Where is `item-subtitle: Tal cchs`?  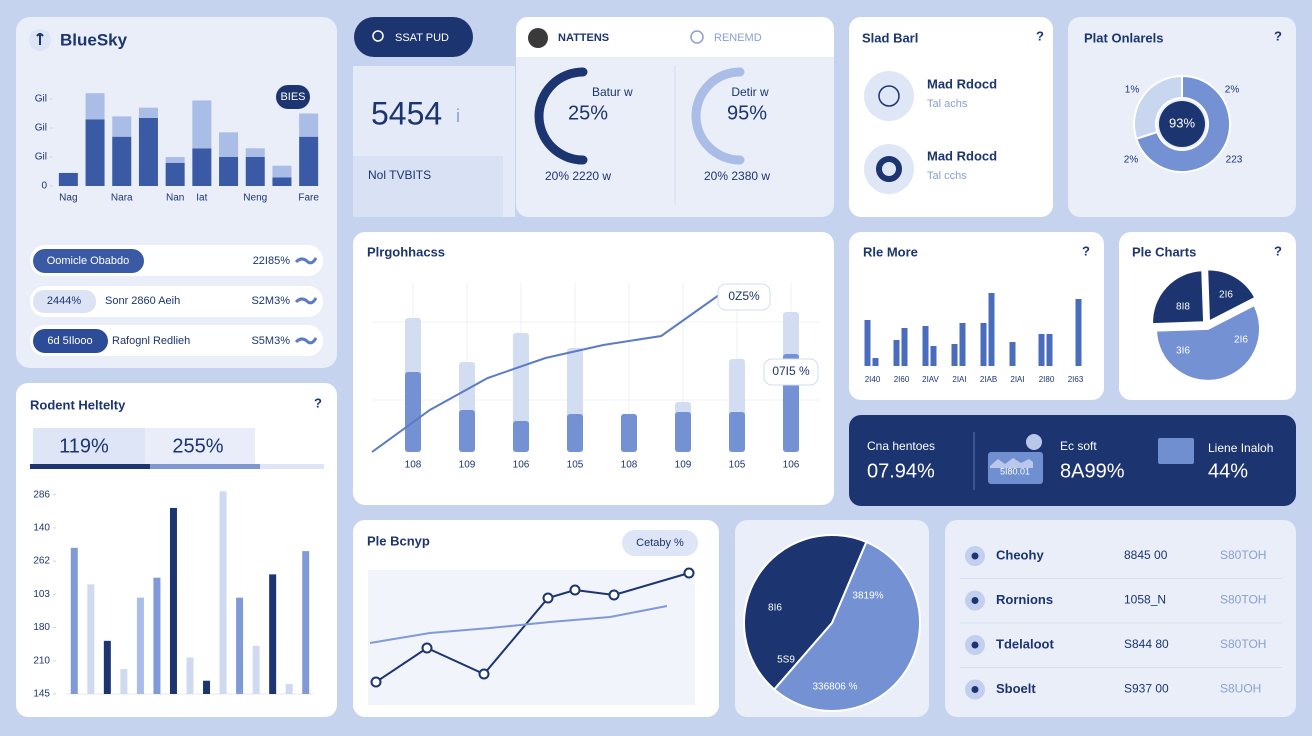
item-subtitle: Tal cchs is located at coordinates (947, 176).